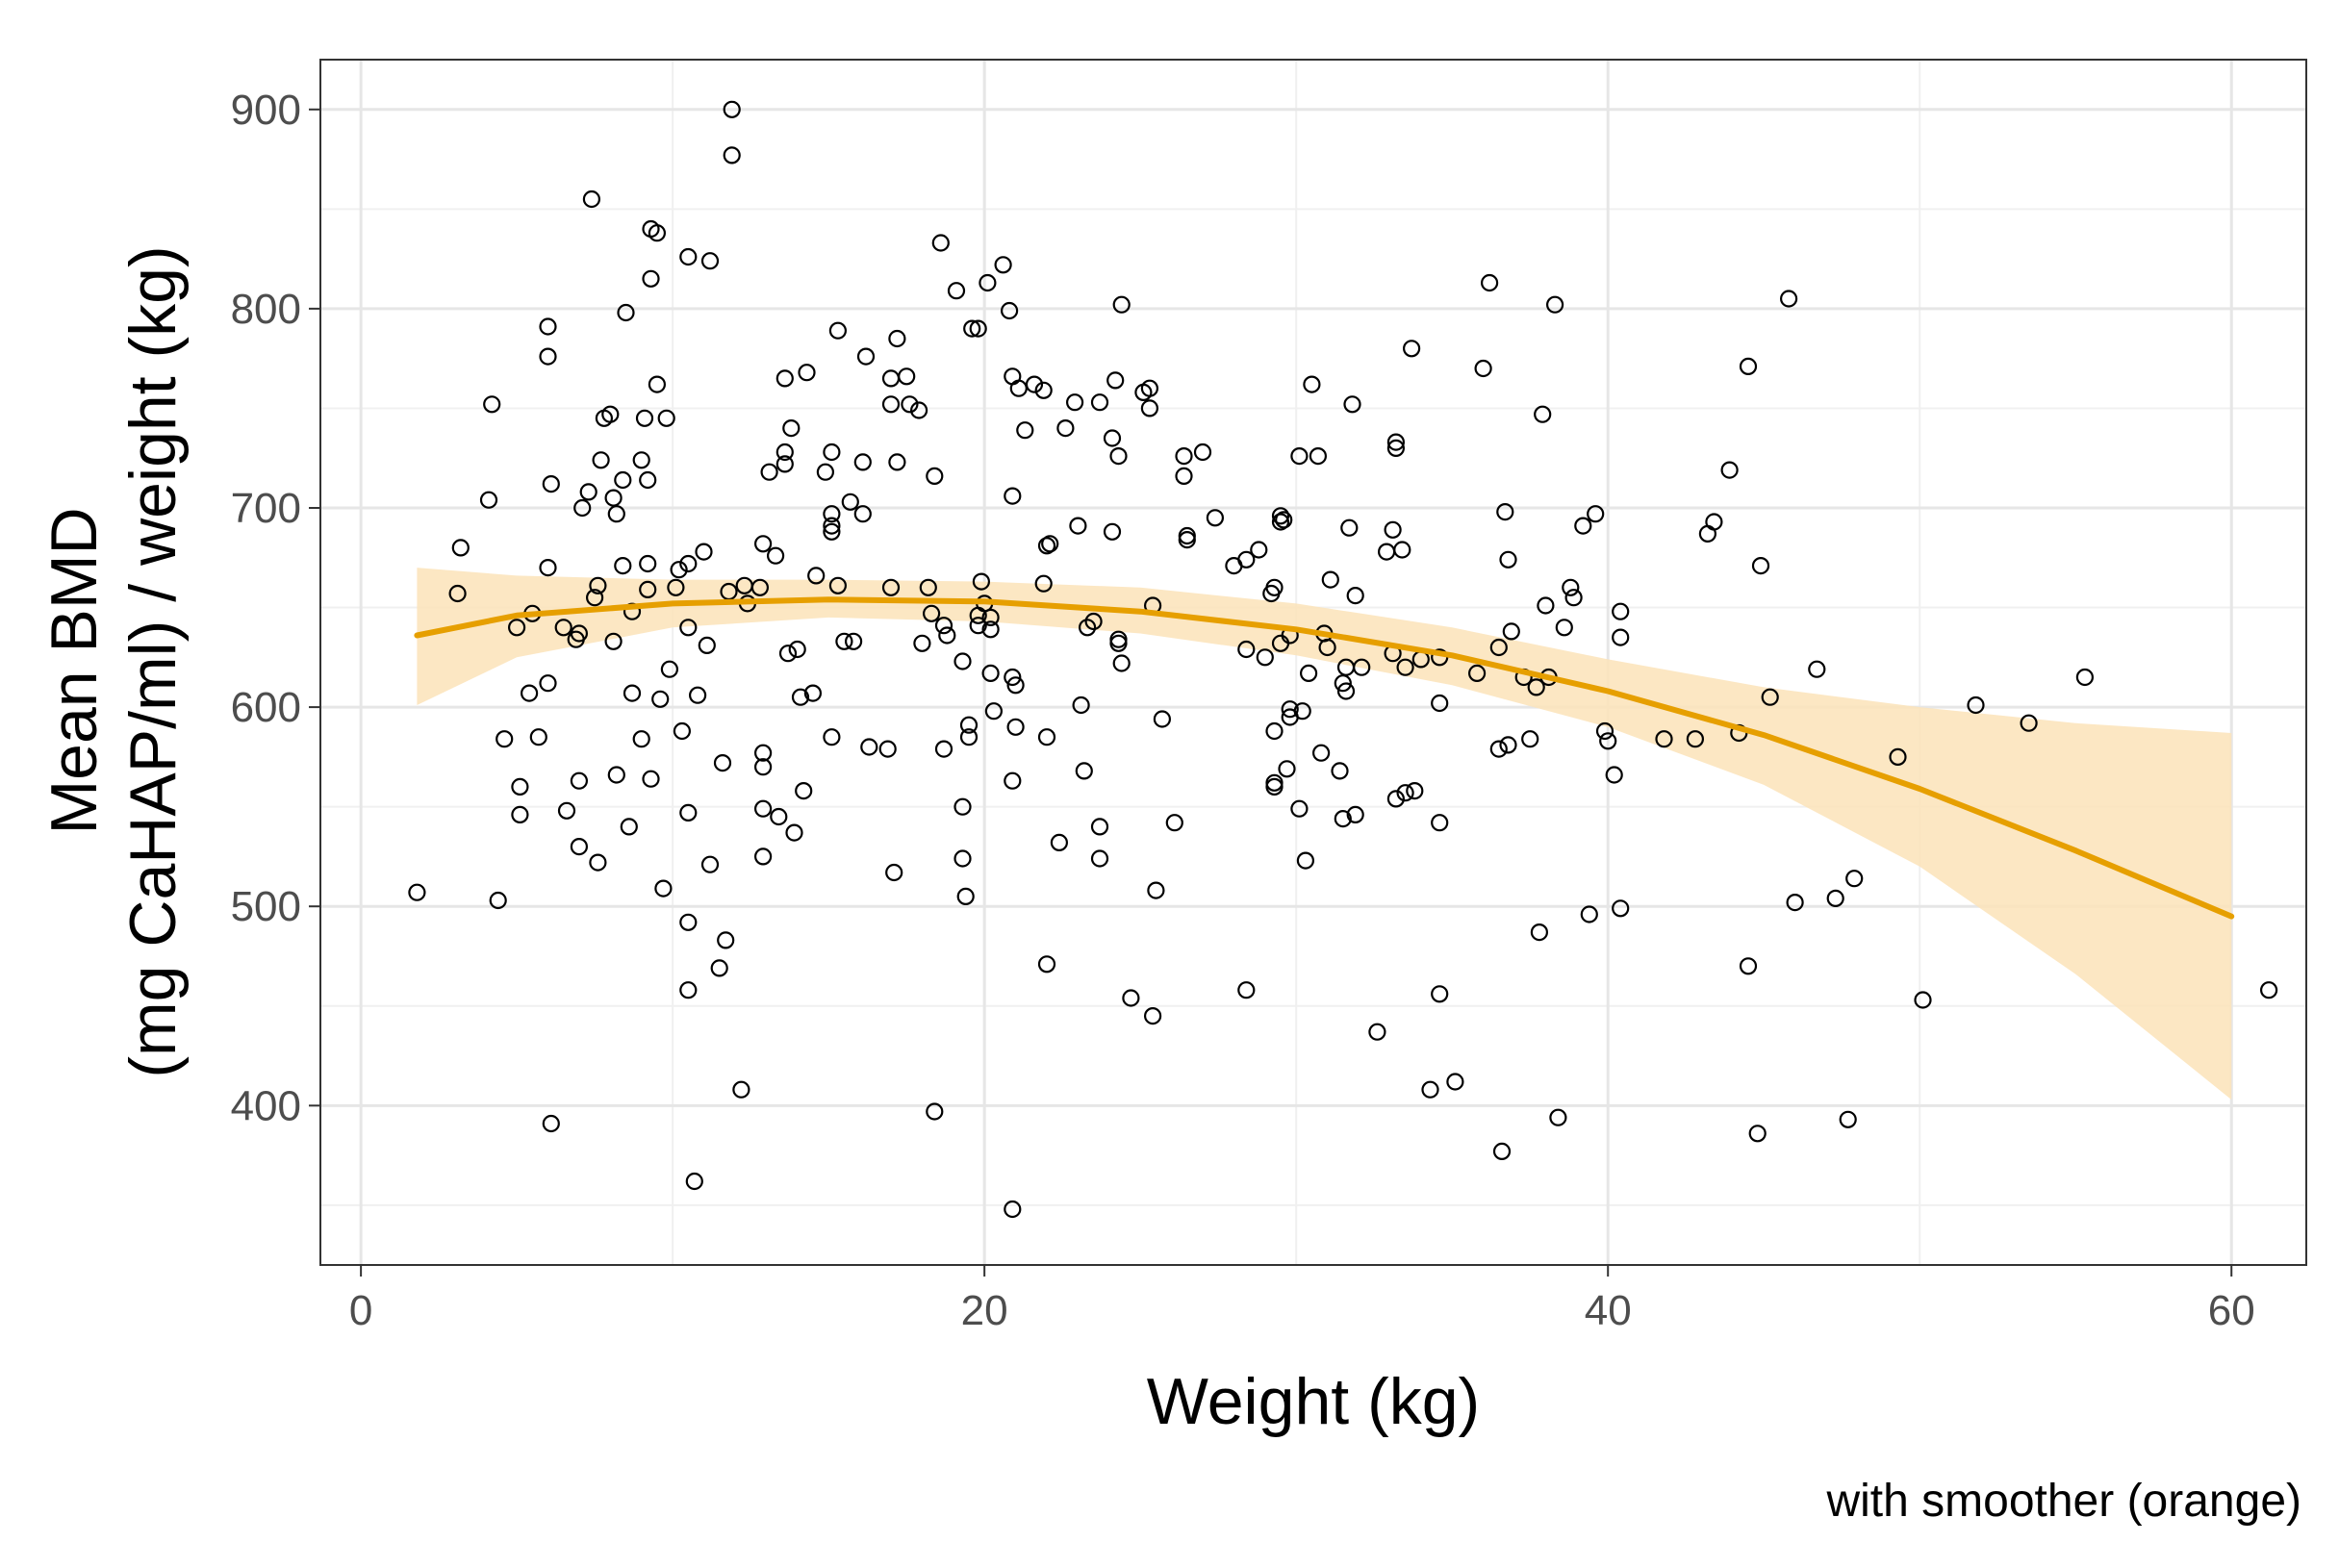 This screenshot has height=1568, width=2339. What do you see at coordinates (266, 110) in the screenshot?
I see `y-tick-label: 900` at bounding box center [266, 110].